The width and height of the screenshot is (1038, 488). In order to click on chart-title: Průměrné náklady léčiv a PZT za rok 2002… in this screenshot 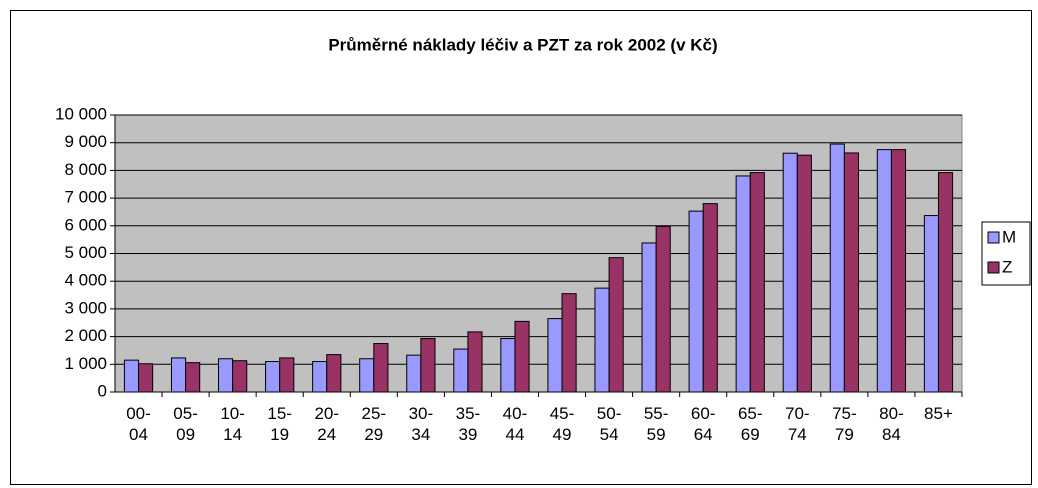, I will do `click(522, 44)`.